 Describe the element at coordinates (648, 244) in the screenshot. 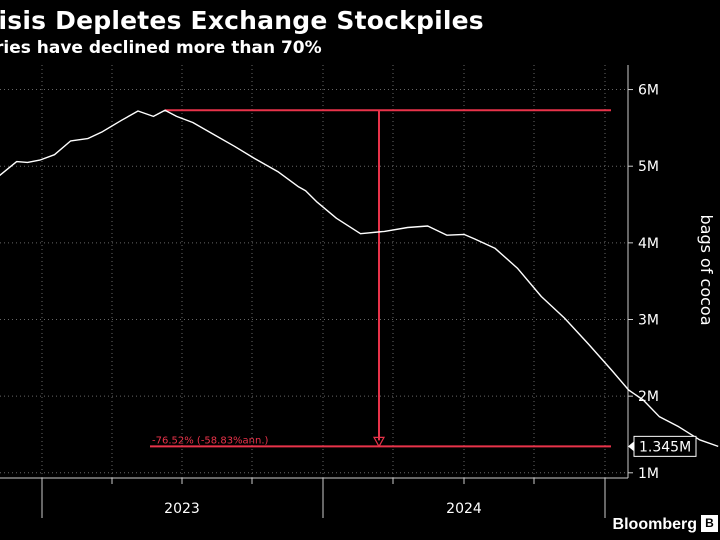

I see `y-tick-label: 4M` at that location.